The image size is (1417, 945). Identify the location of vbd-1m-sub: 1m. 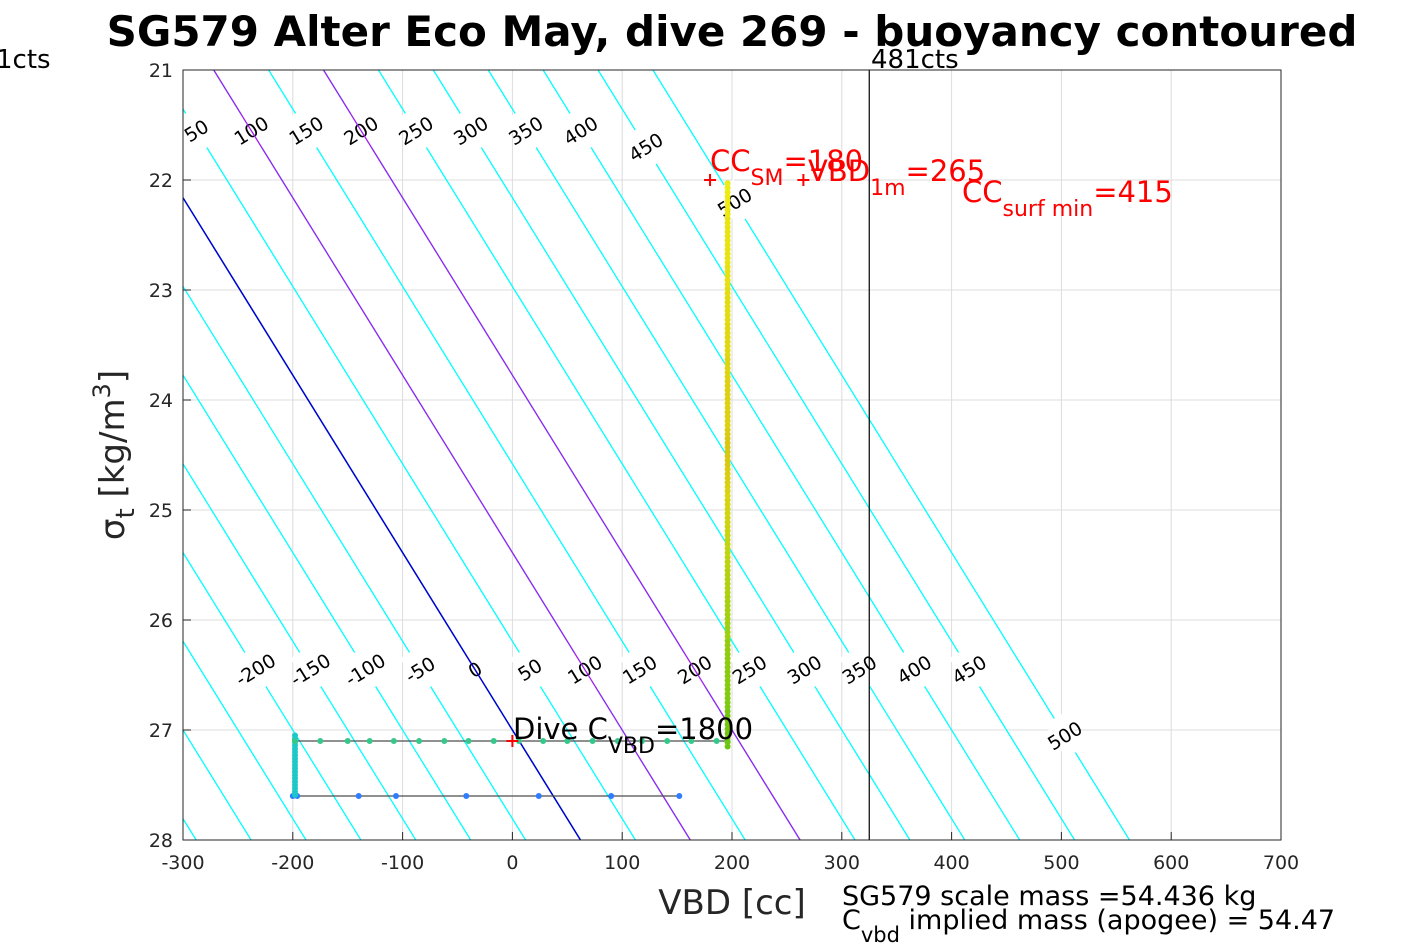
(887, 188).